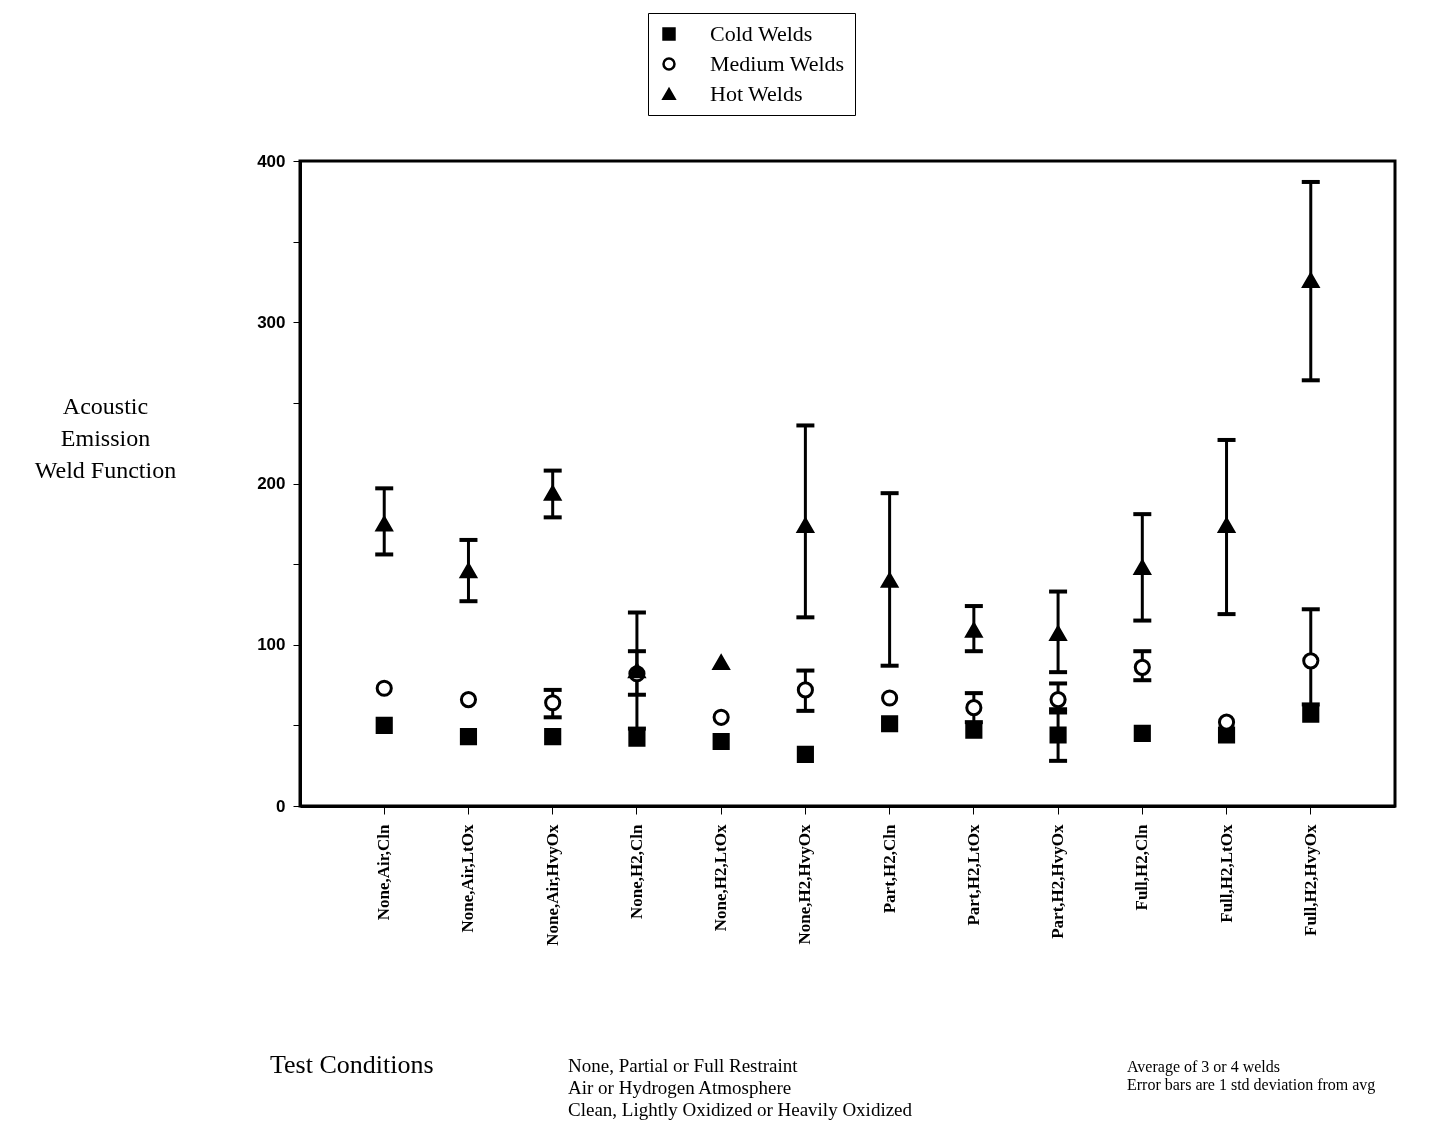 This screenshot has height=1146, width=1449. What do you see at coordinates (271, 483) in the screenshot?
I see `y-tick-label: 200` at bounding box center [271, 483].